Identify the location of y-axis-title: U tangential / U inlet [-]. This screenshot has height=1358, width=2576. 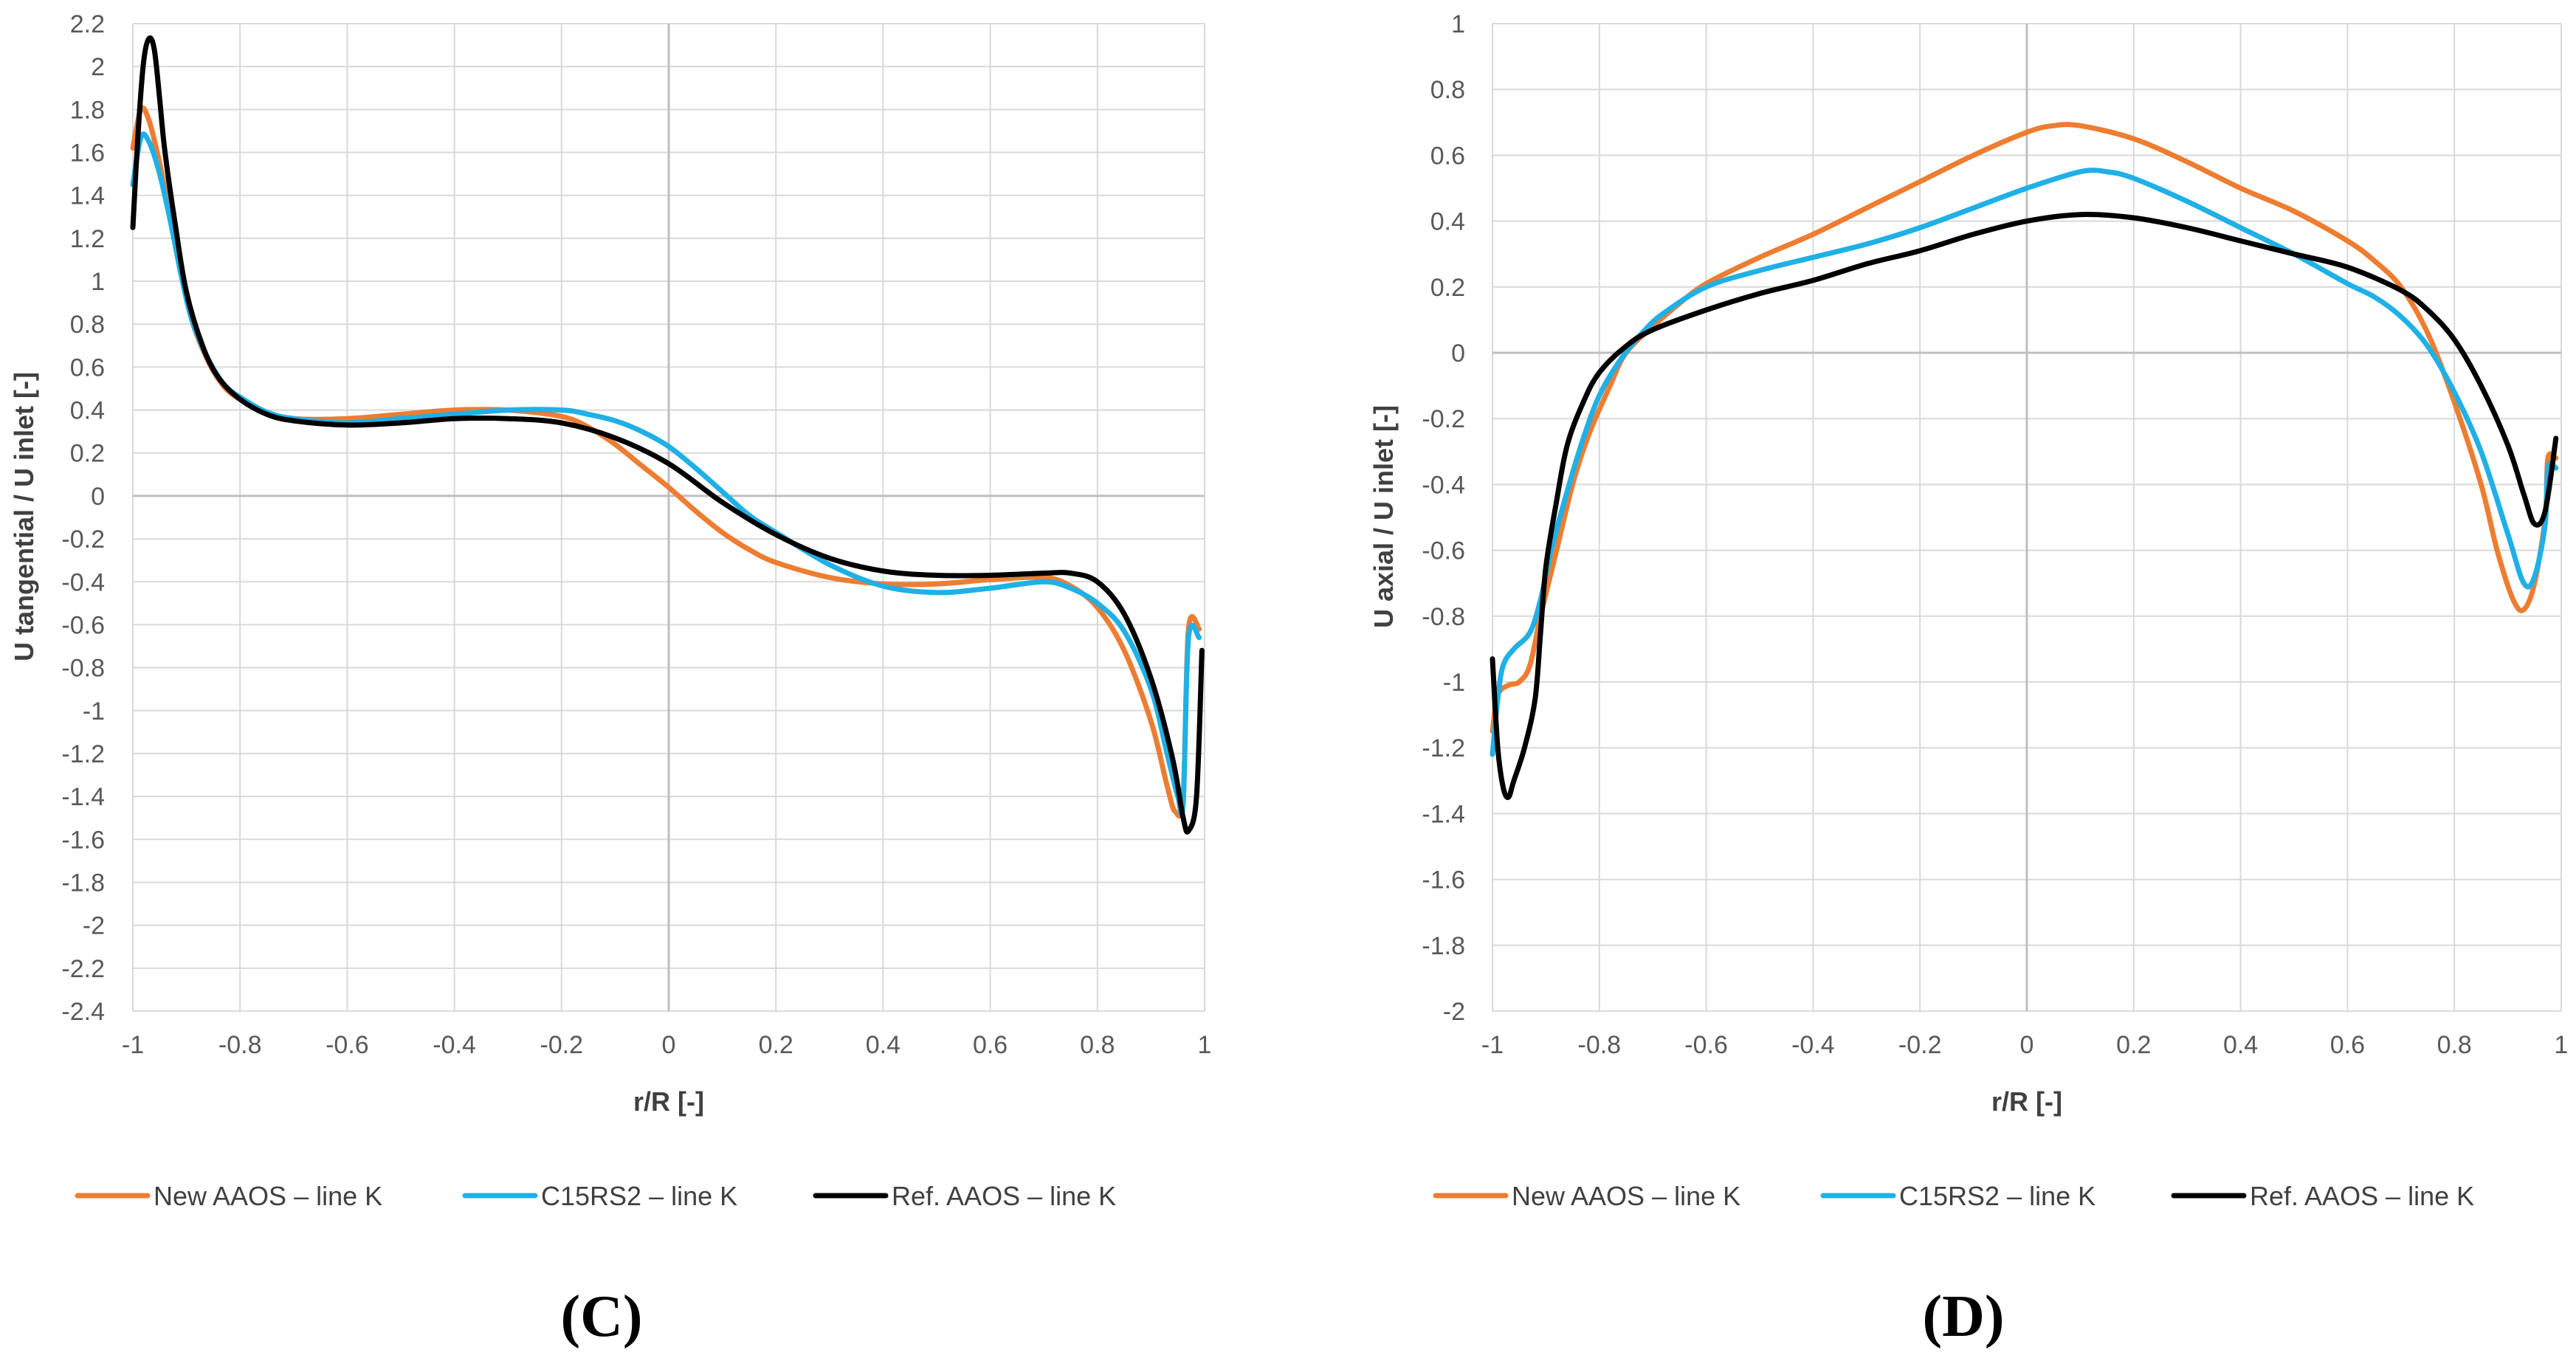
(24, 517).